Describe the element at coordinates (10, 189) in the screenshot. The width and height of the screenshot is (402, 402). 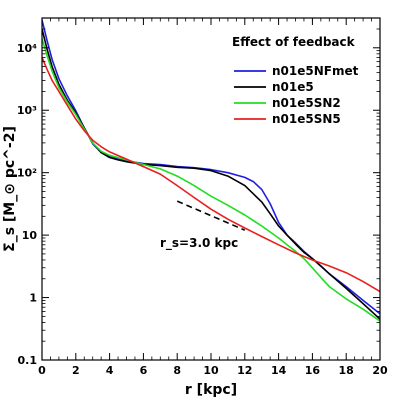
I see `y-axis-label: Σ_s [M_⊙ pc^-2]` at that location.